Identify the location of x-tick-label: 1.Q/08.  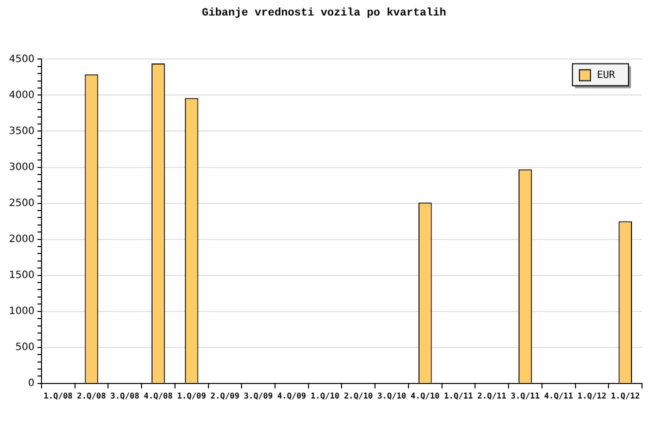
(58, 395).